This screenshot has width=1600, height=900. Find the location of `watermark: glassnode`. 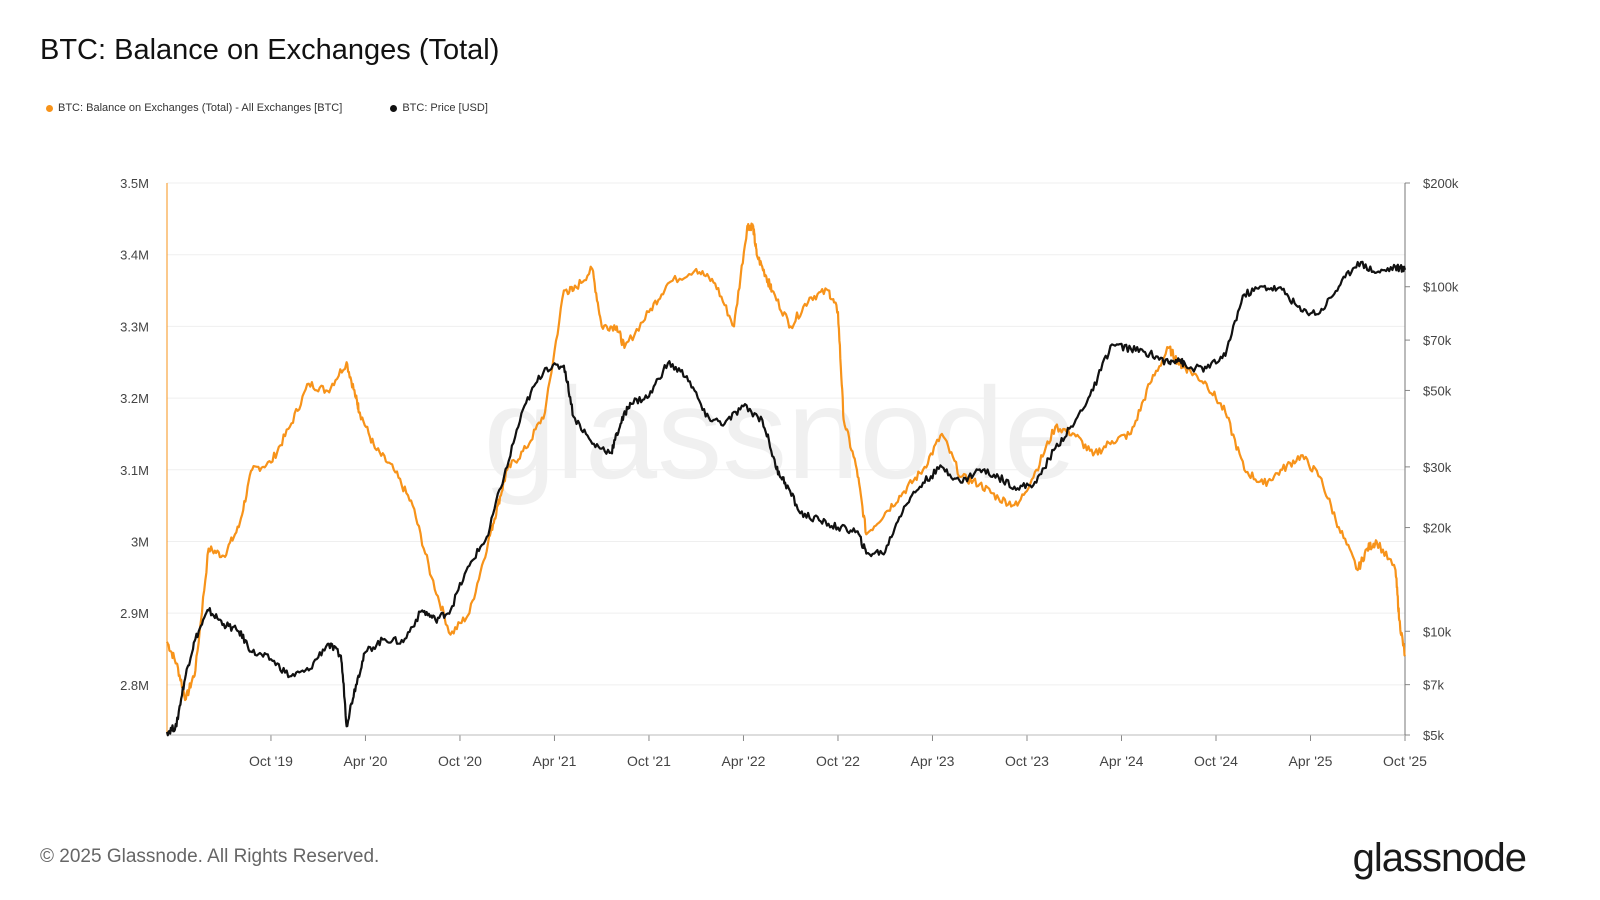

watermark: glassnode is located at coordinates (780, 433).